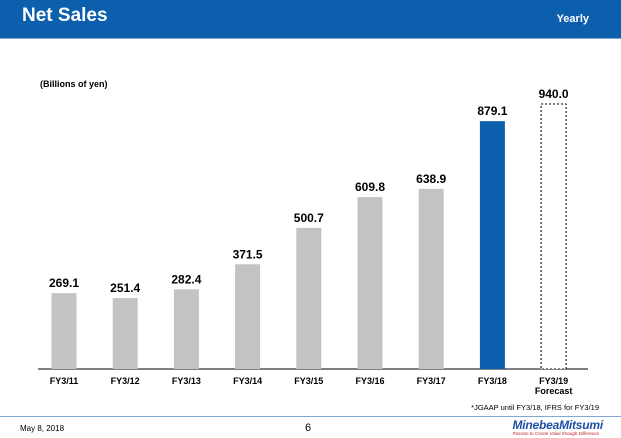 The image size is (621, 438). What do you see at coordinates (247, 381) in the screenshot?
I see `x-tick-label: FY3/14` at bounding box center [247, 381].